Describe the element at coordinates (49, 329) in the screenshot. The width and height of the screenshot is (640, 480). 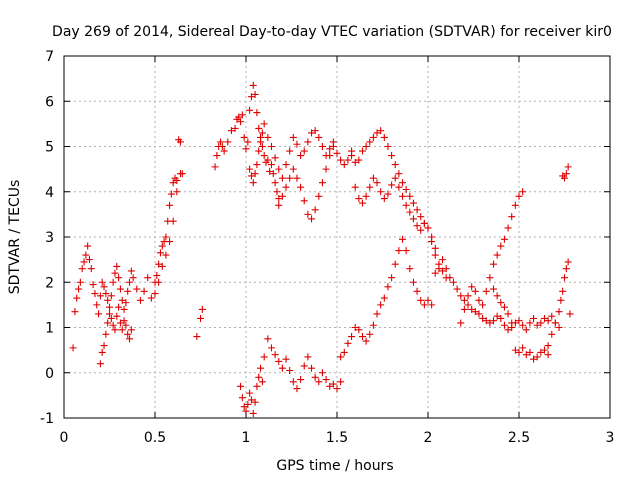
I see `y-tick-label: 1` at that location.